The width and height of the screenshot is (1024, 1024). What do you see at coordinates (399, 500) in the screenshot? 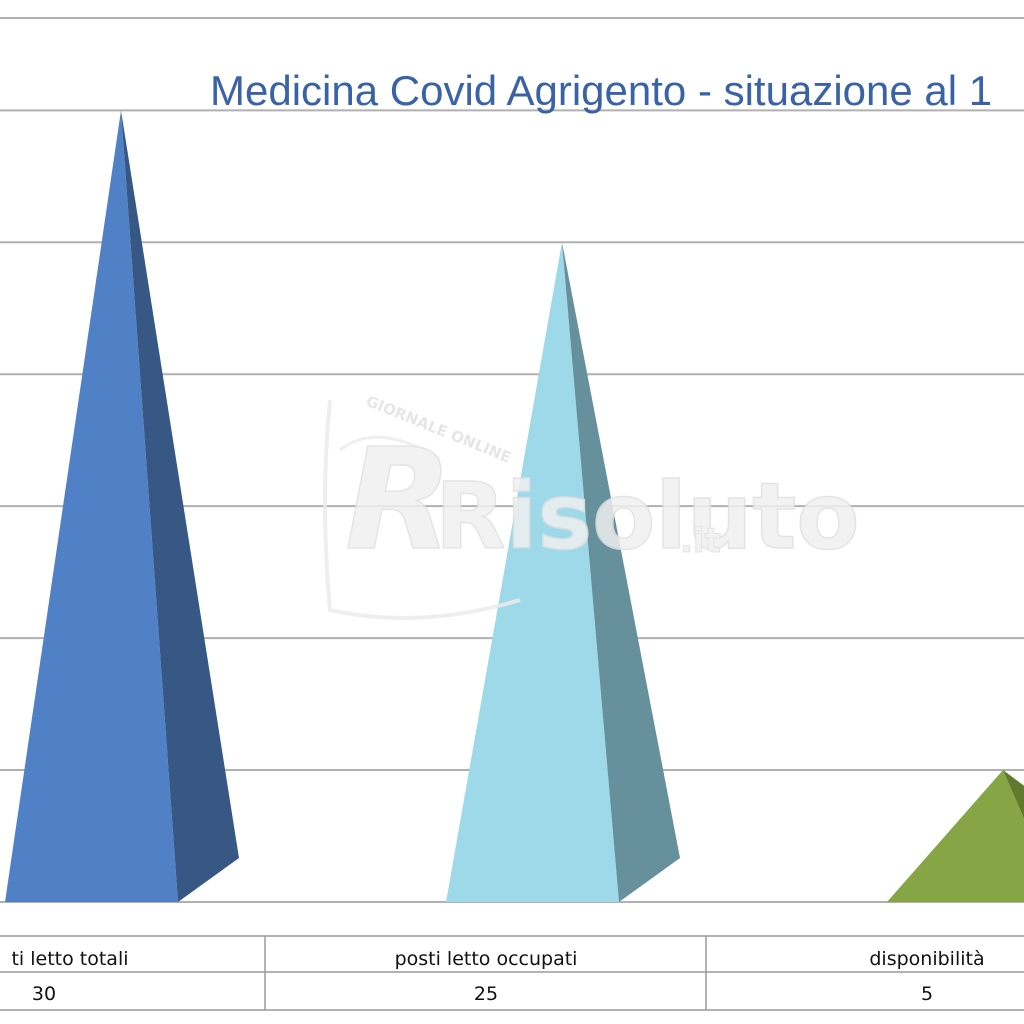
I see `watermark-letter-r: R` at bounding box center [399, 500].